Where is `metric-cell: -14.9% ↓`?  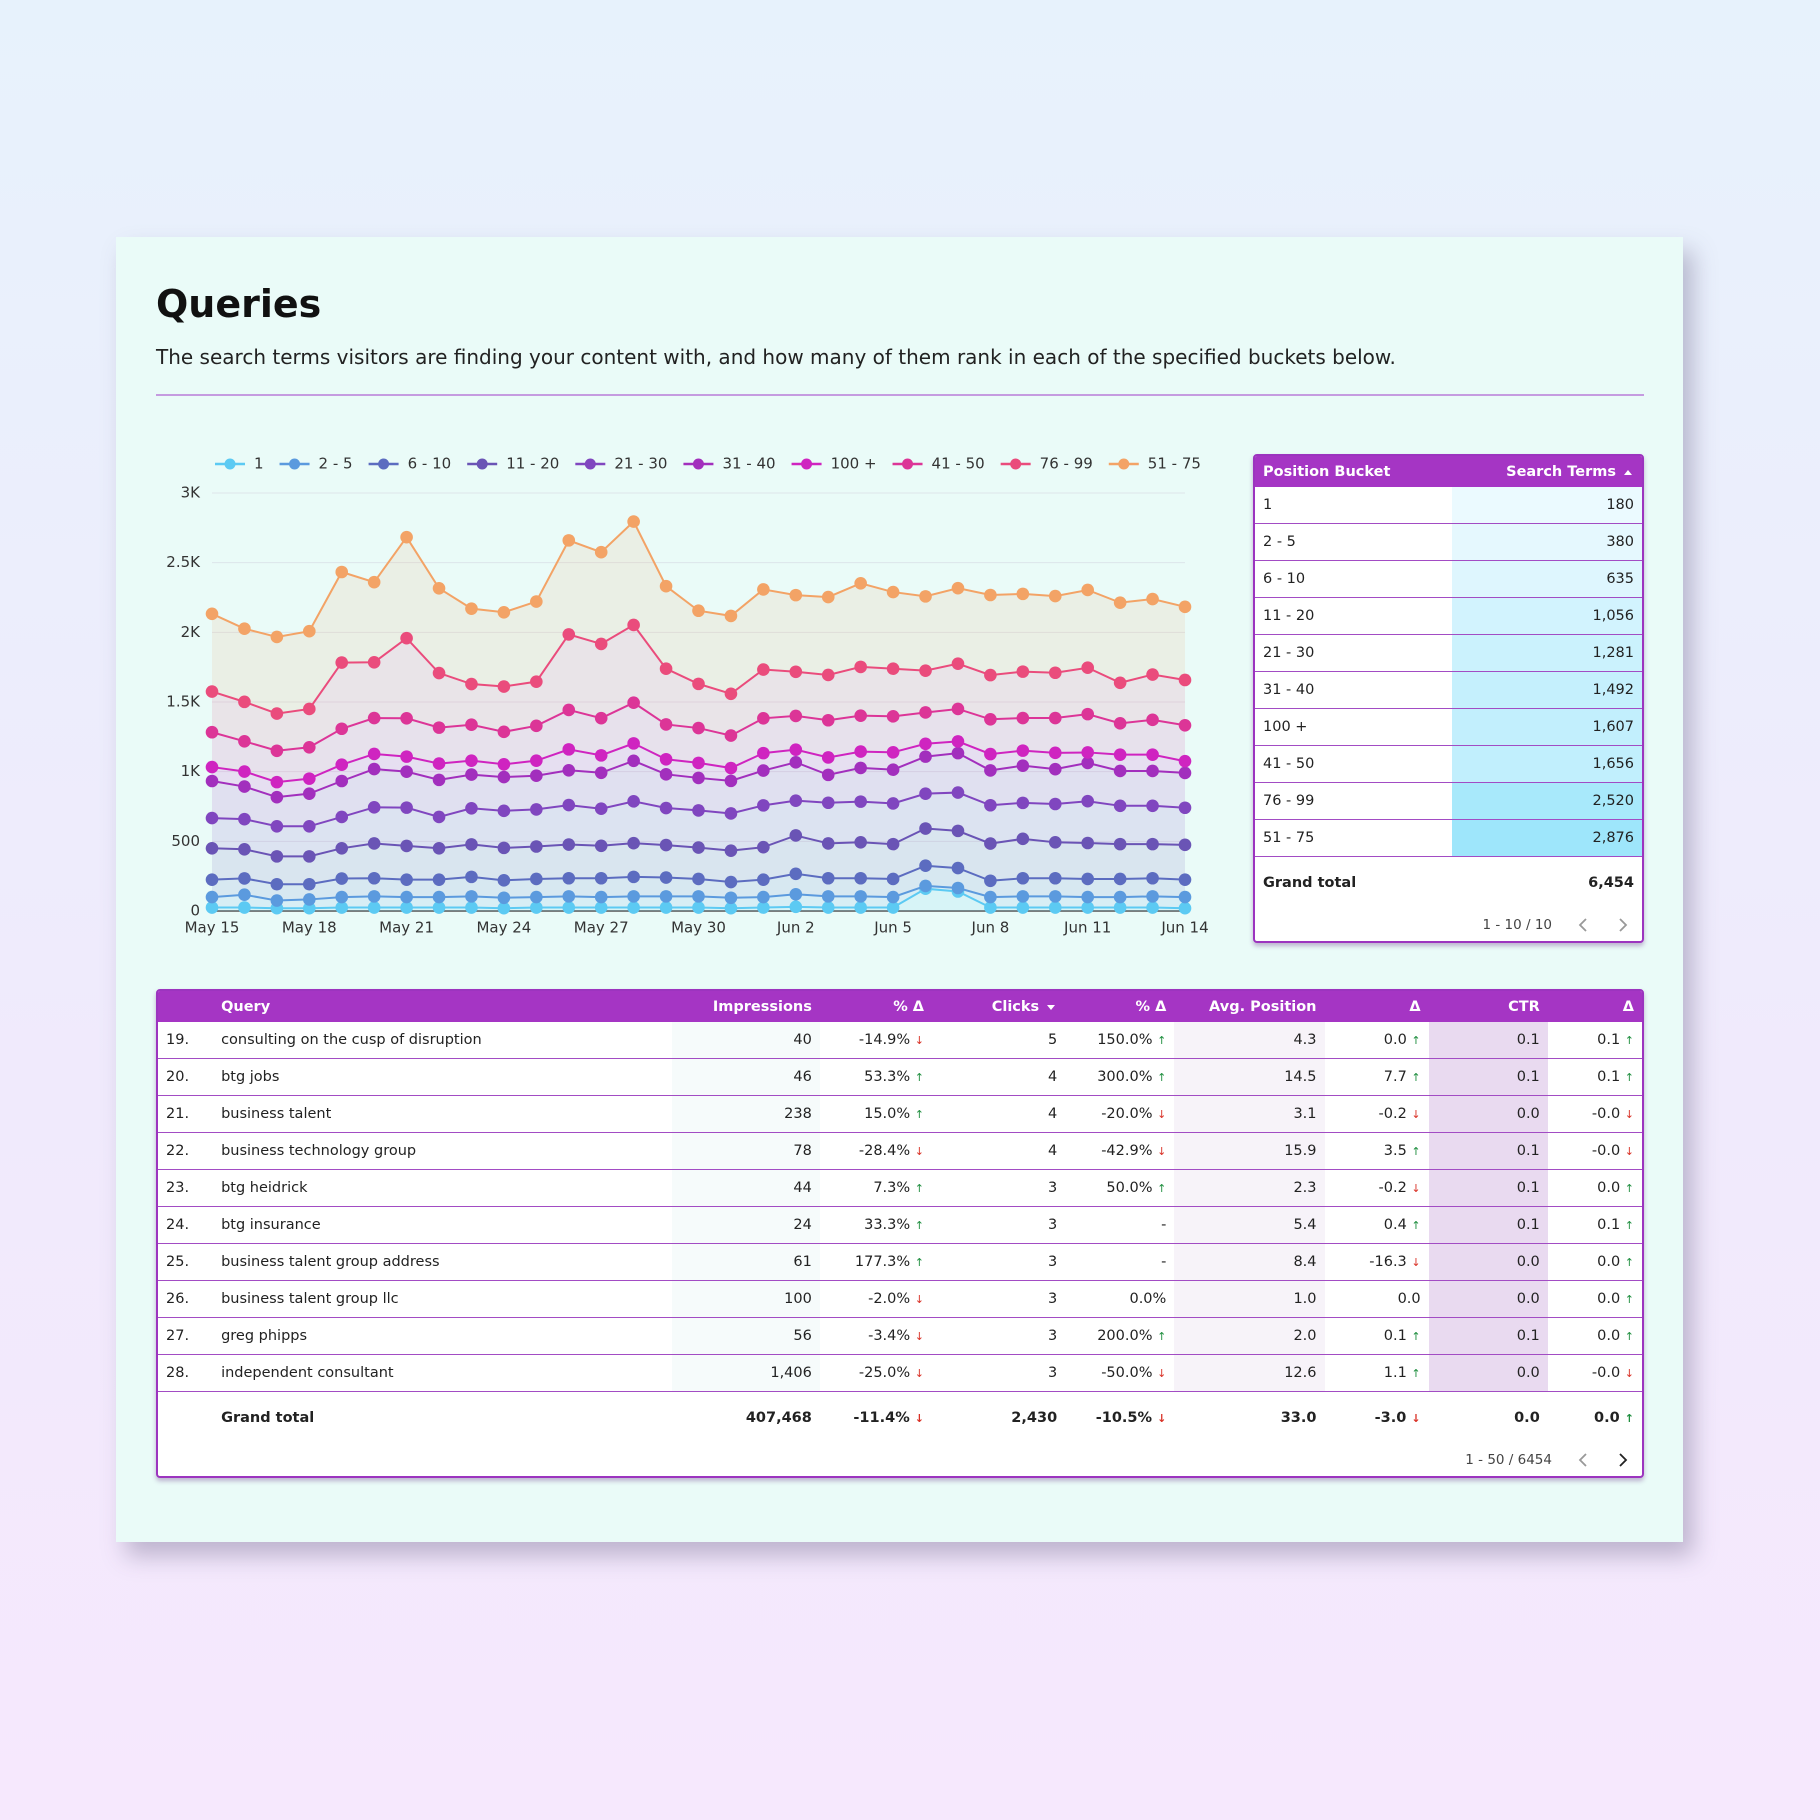 metric-cell: -14.9% ↓ is located at coordinates (875, 1040).